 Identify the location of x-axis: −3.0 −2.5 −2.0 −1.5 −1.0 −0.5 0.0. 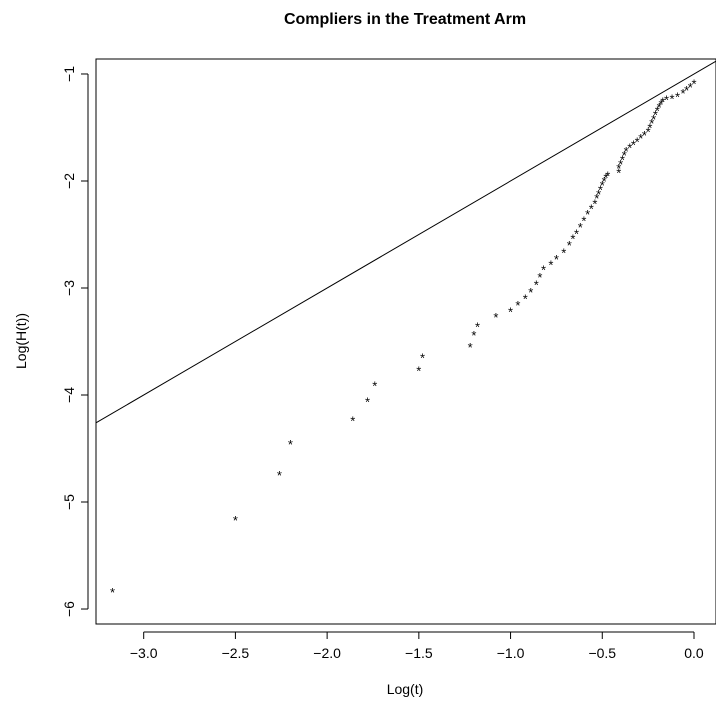
(417, 646).